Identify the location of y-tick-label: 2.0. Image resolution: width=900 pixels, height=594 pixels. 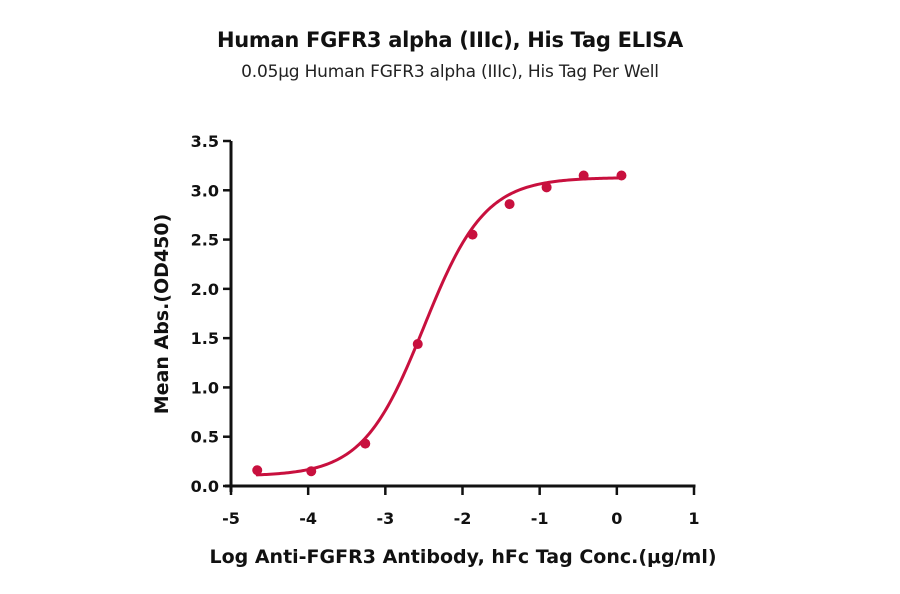
(205, 289).